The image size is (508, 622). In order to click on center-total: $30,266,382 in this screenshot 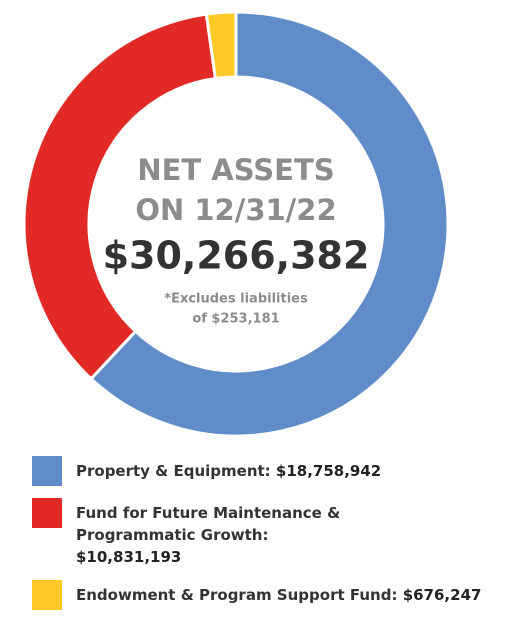, I will do `click(236, 256)`.